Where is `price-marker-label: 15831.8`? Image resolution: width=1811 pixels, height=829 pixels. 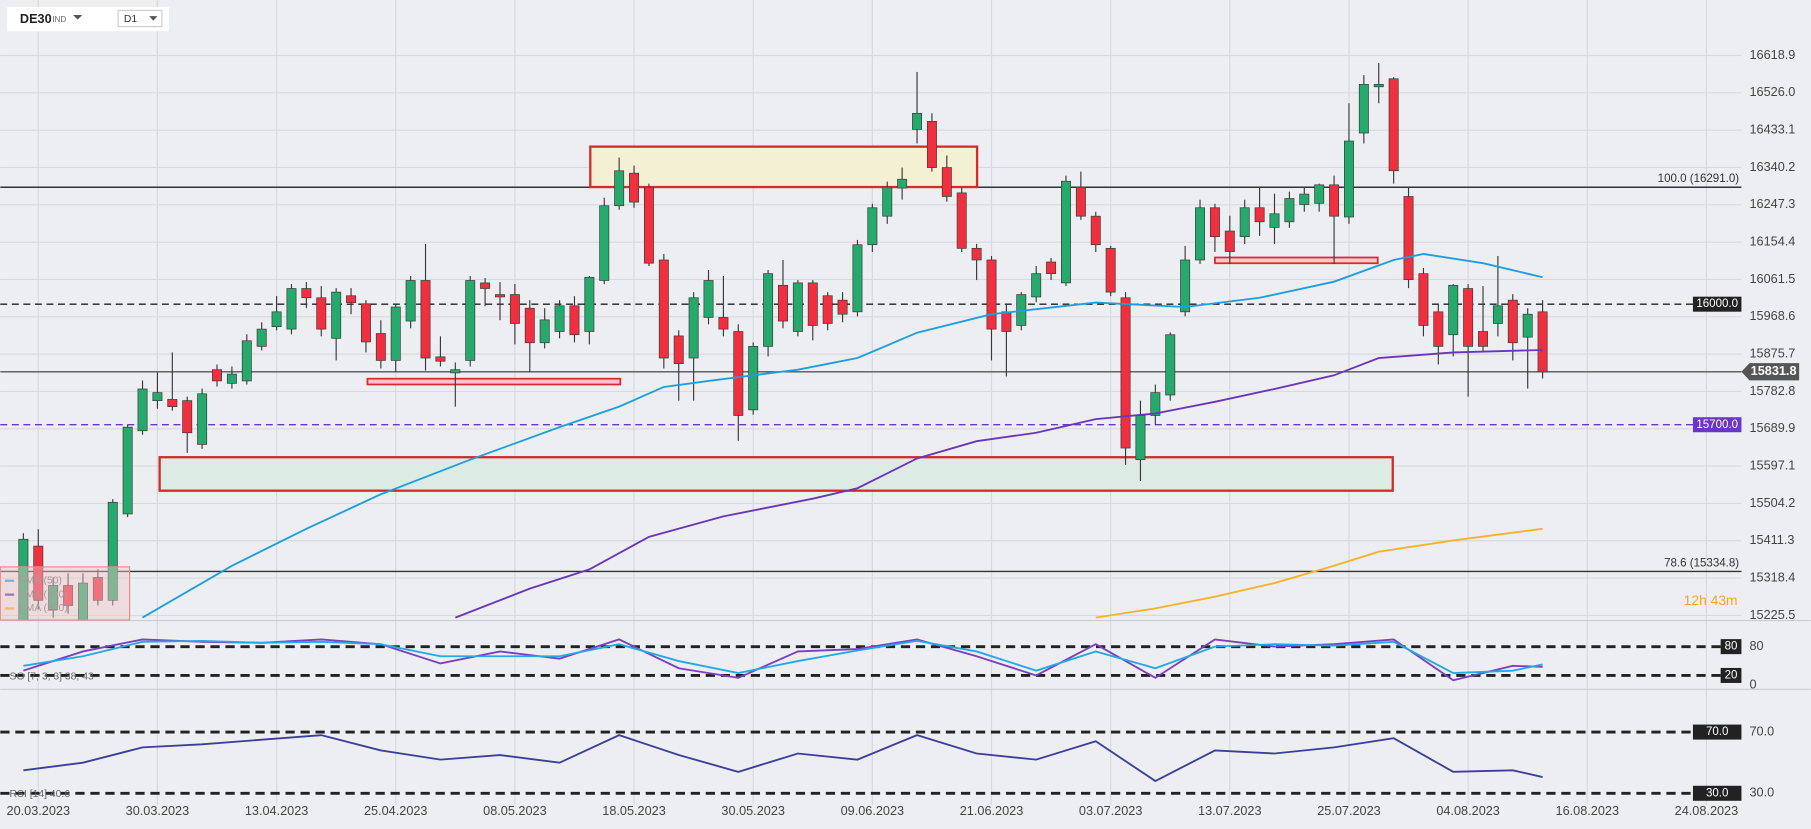
price-marker-label: 15831.8 is located at coordinates (1774, 371).